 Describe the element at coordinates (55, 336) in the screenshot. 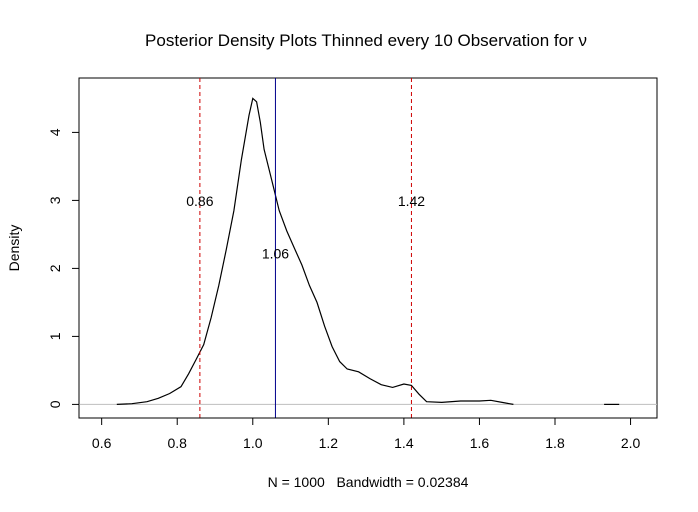

I see `y-tick-label: 1` at that location.